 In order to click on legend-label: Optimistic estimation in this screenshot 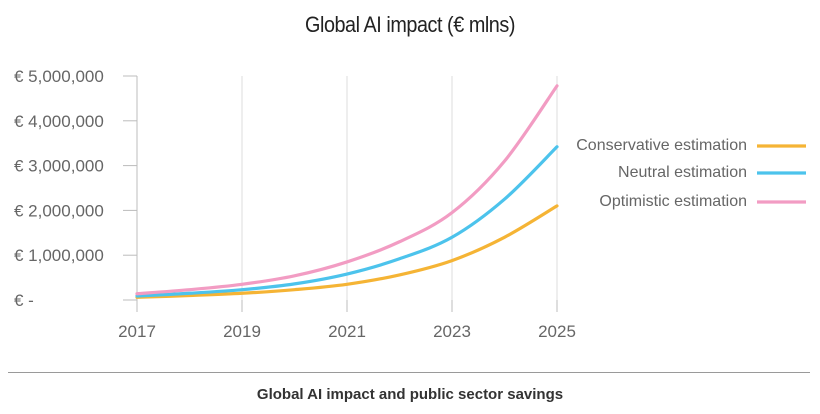, I will do `click(673, 201)`.